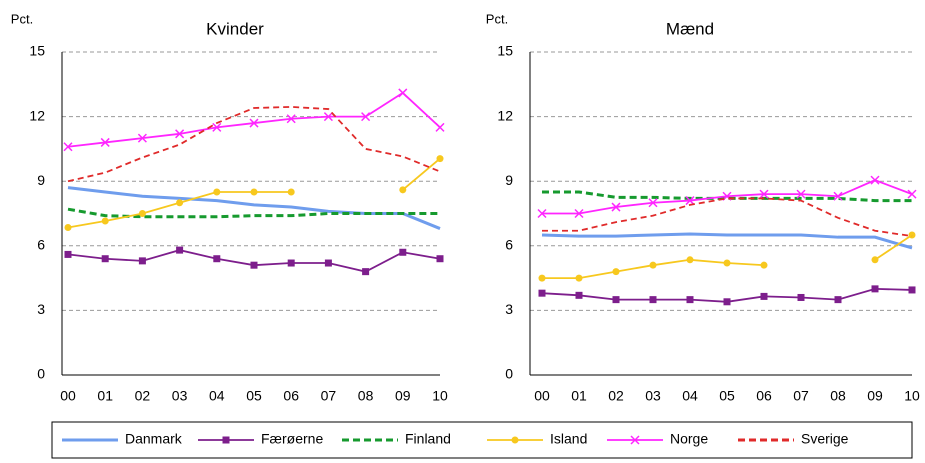 The width and height of the screenshot is (925, 463). Describe the element at coordinates (41, 309) in the screenshot. I see `y-tick-label: 3` at that location.